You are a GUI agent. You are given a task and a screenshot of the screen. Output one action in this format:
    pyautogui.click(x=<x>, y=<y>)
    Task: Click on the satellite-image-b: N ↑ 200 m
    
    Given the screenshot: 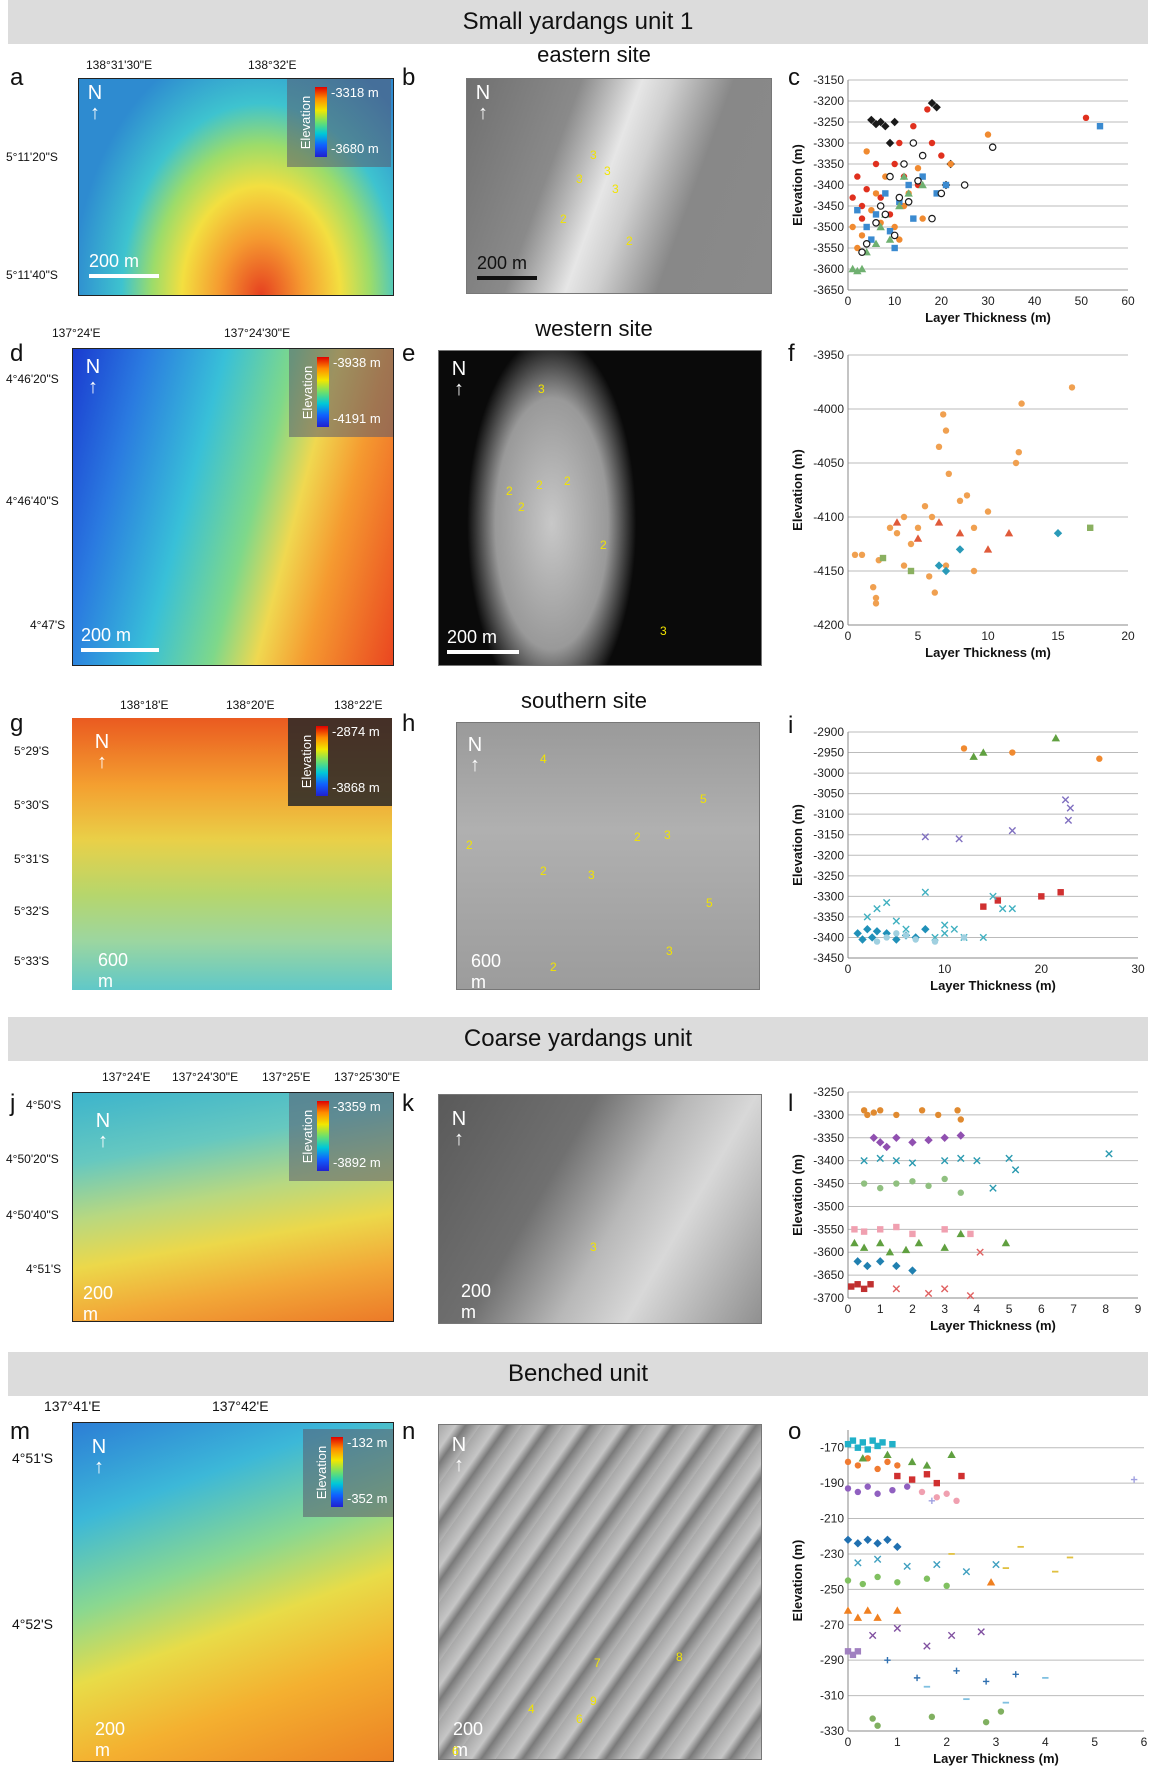 What is the action you would take?
    pyautogui.click(x=619, y=186)
    